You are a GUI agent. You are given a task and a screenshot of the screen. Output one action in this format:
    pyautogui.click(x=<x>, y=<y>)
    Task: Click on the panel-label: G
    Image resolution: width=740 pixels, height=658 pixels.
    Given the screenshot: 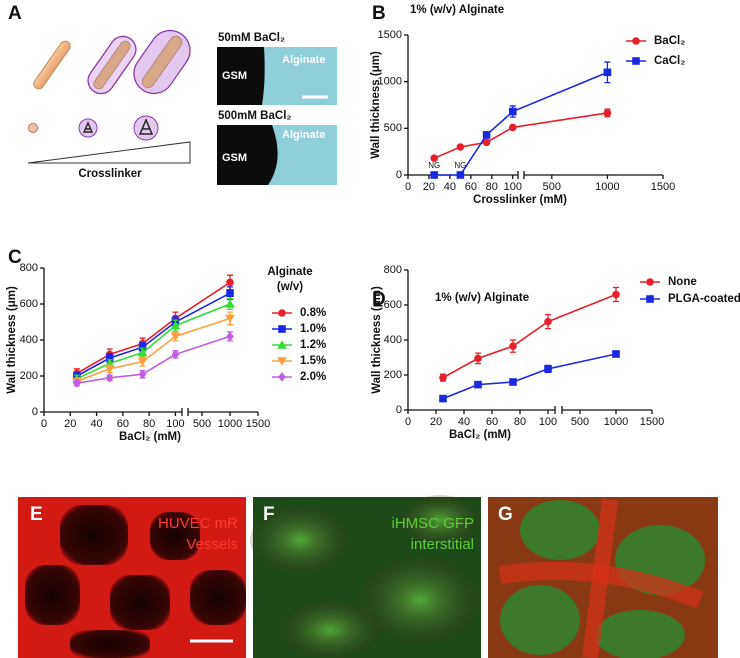 What is the action you would take?
    pyautogui.click(x=505, y=514)
    